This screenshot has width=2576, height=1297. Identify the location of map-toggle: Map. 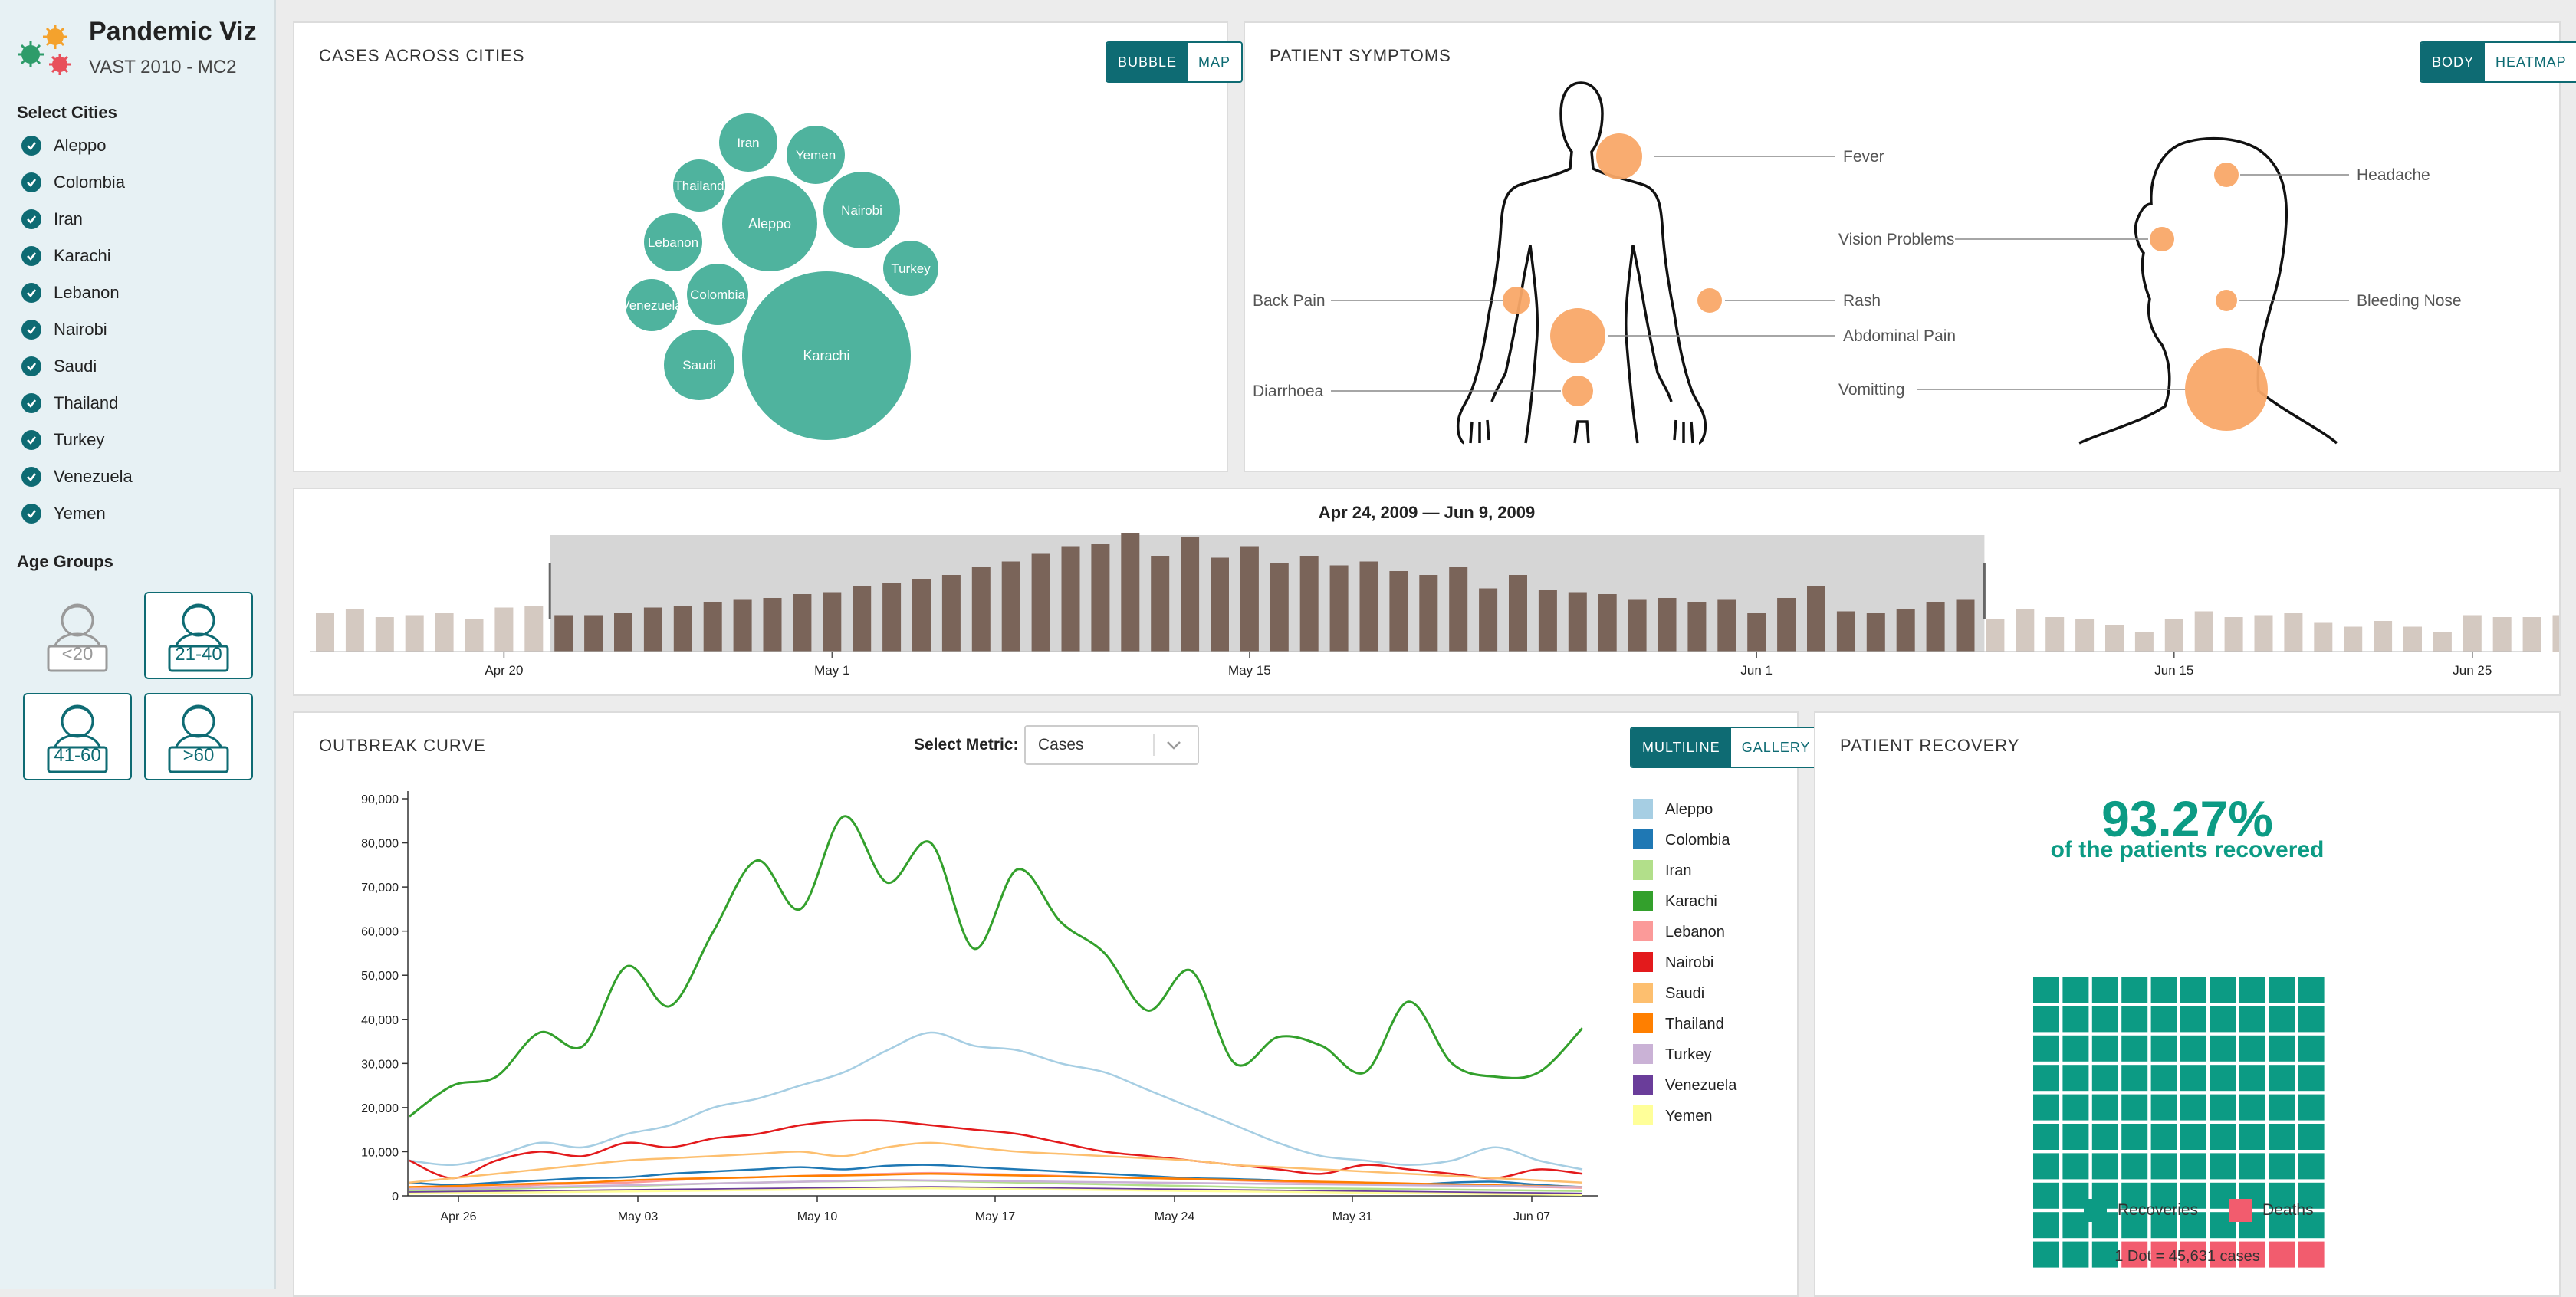
(1215, 62).